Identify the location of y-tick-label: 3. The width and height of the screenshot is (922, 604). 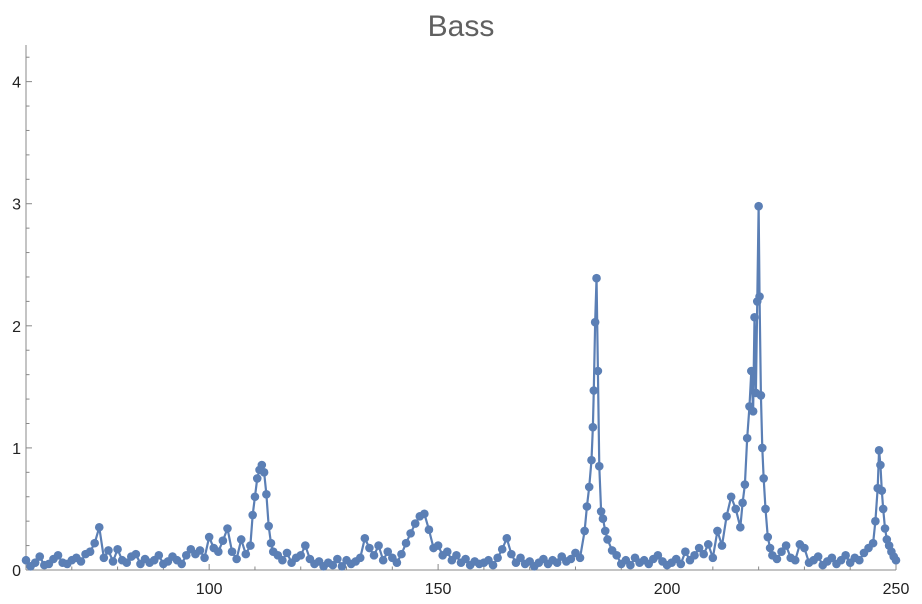
(16, 205).